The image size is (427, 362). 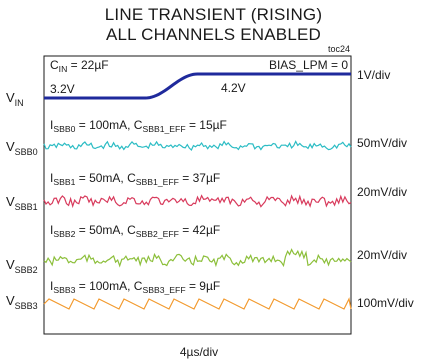 What do you see at coordinates (382, 143) in the screenshot?
I see `scale-label-sbb0: 50mV/div` at bounding box center [382, 143].